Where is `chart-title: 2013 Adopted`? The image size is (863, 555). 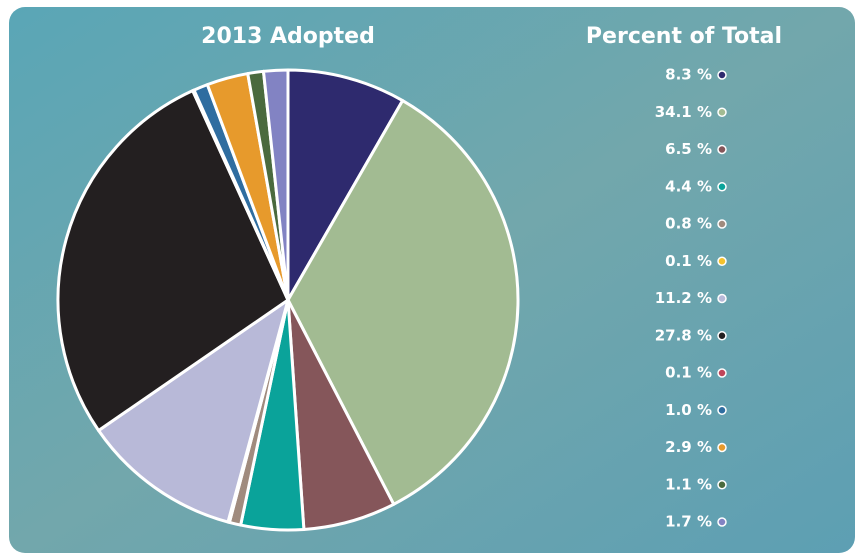 chart-title: 2013 Adopted is located at coordinates (288, 36).